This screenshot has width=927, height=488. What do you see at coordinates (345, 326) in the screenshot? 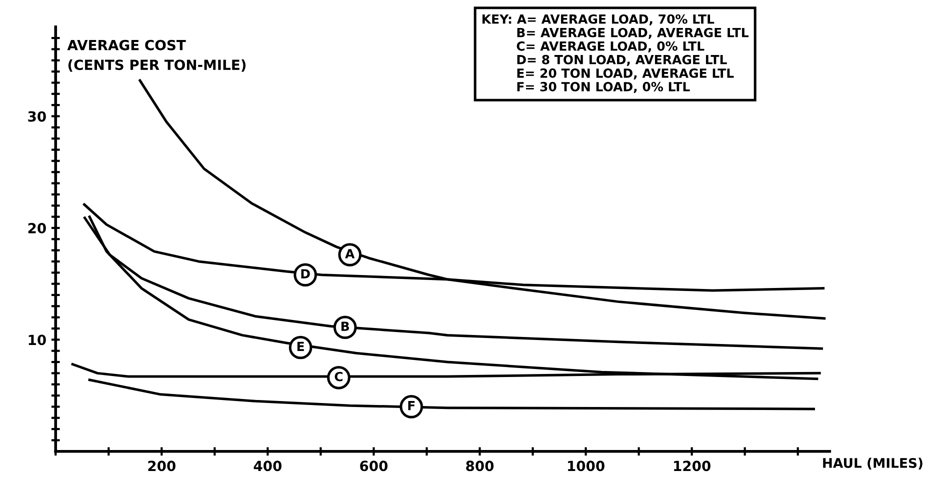
I see `annotation: B` at bounding box center [345, 326].